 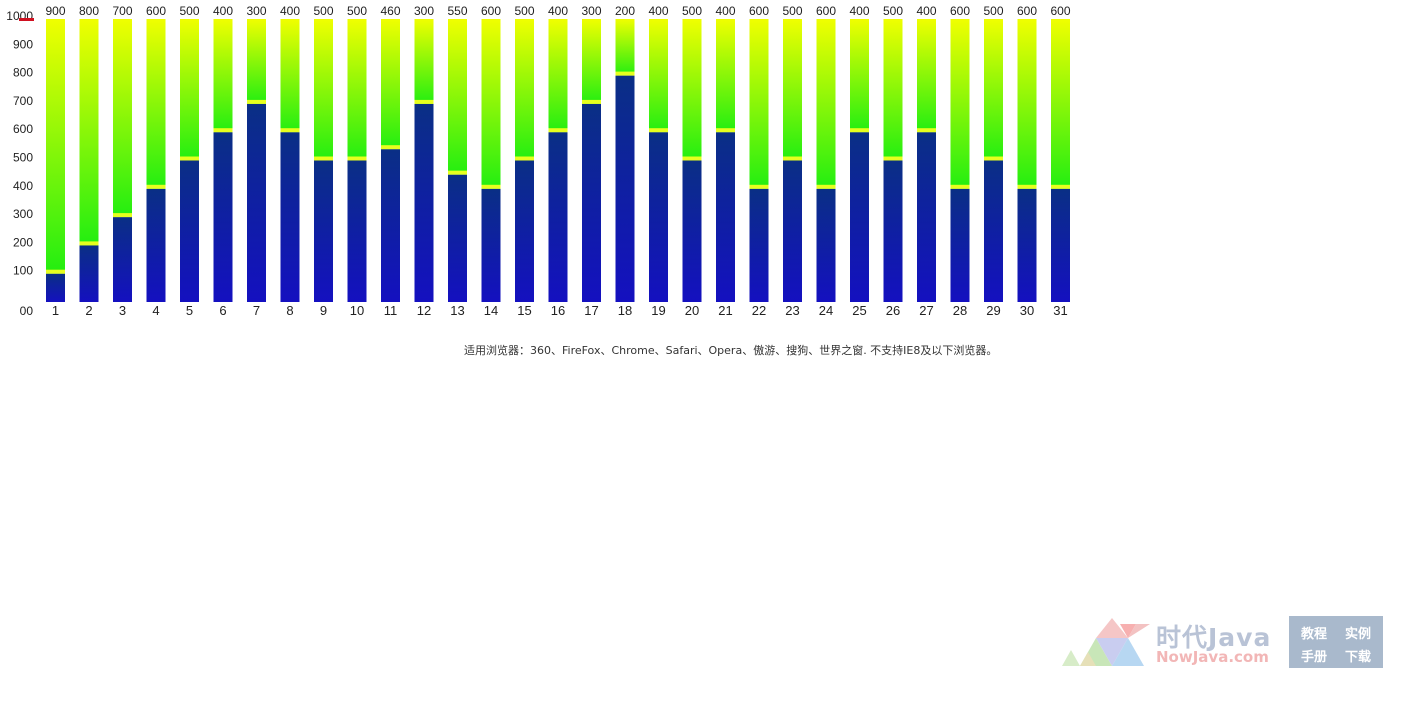 What do you see at coordinates (23, 44) in the screenshot?
I see `y-tick-label: 900` at bounding box center [23, 44].